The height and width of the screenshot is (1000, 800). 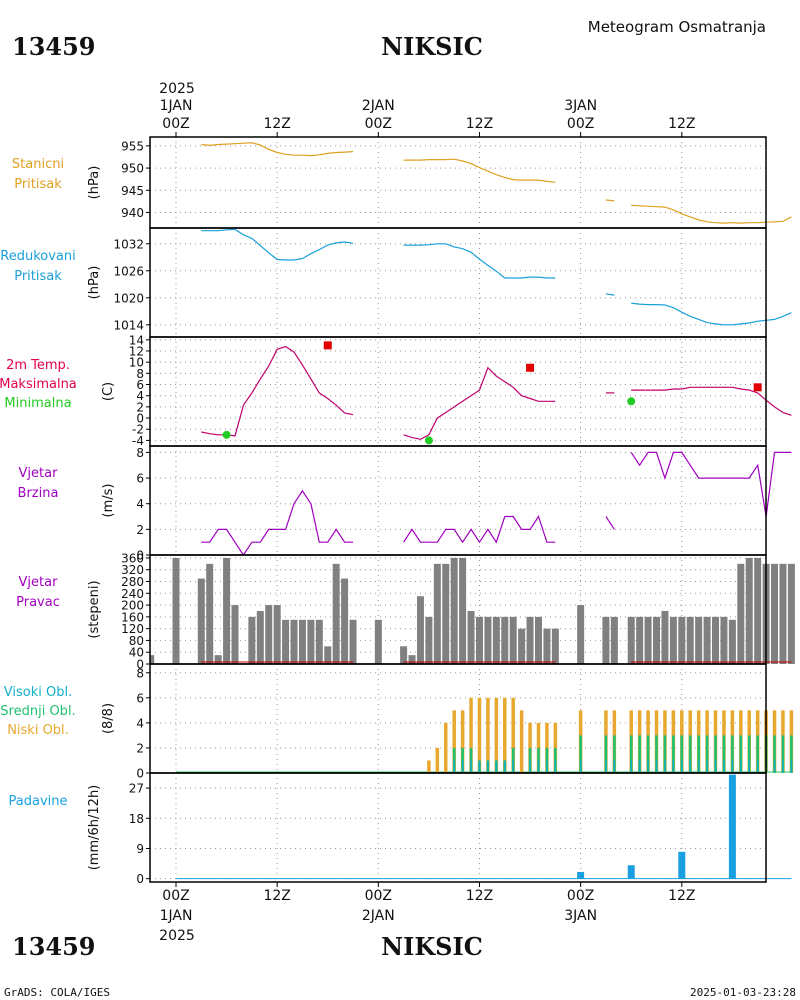 What do you see at coordinates (677, 27) in the screenshot?
I see `meteogram-title: Meteogram Osmatranja` at bounding box center [677, 27].